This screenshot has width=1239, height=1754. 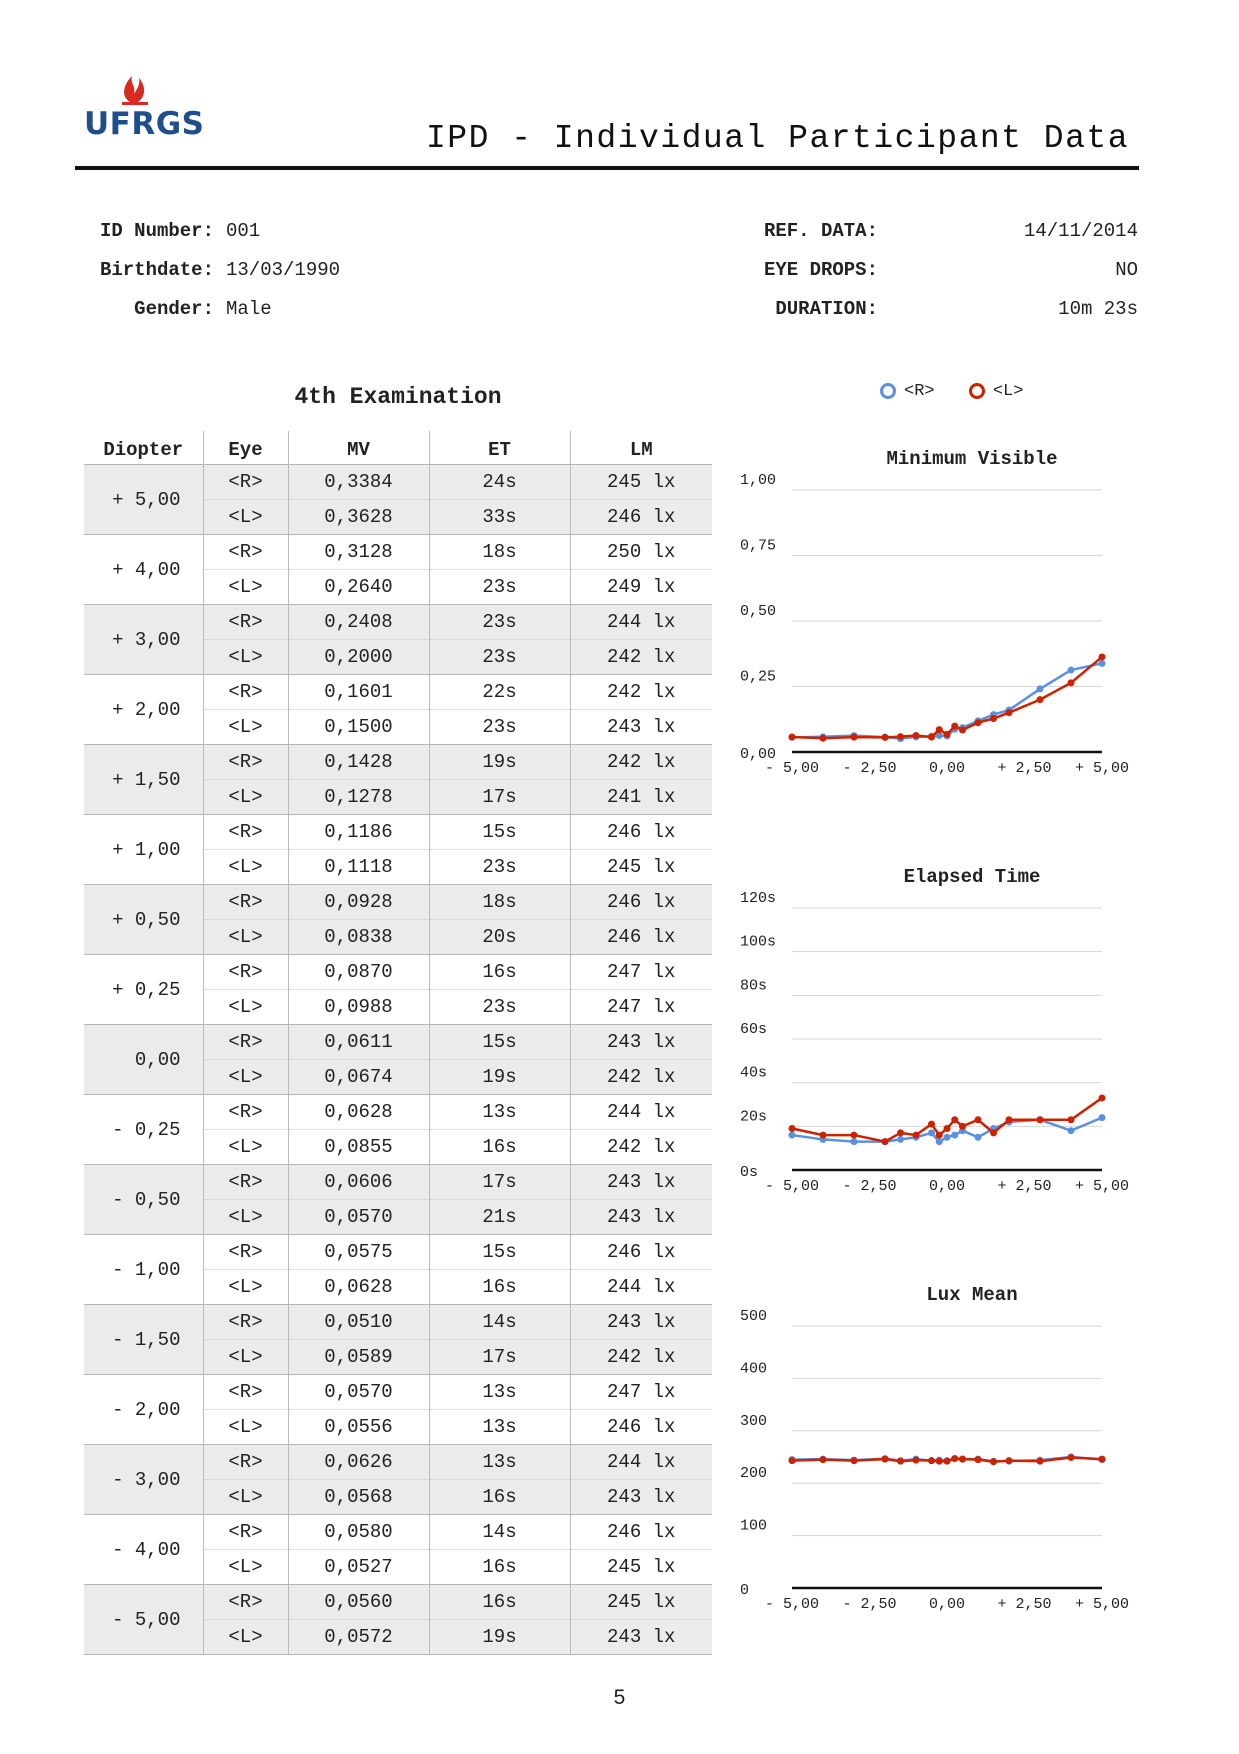 I want to click on lm-cell: 244 lx, so click(x=640, y=1462).